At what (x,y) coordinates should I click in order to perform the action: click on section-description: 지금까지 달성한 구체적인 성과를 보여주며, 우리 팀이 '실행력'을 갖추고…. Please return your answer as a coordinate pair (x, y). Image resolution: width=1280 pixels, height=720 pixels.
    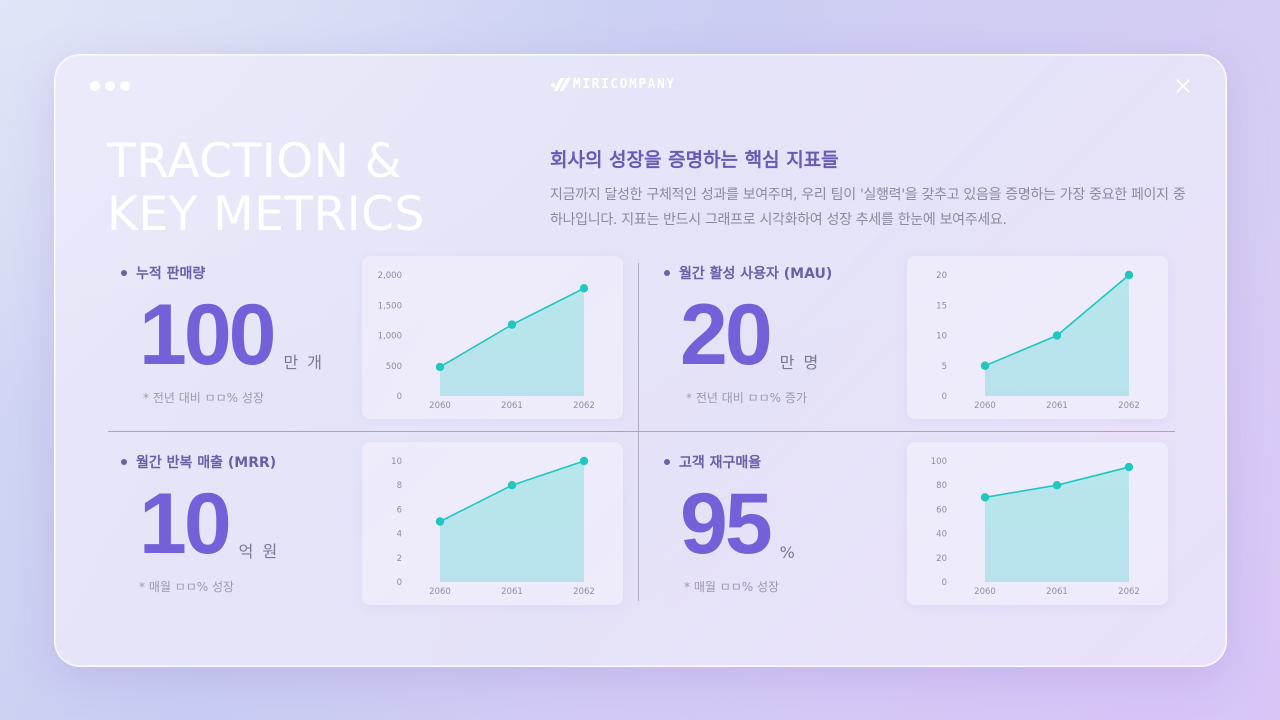
    Looking at the image, I should click on (868, 207).